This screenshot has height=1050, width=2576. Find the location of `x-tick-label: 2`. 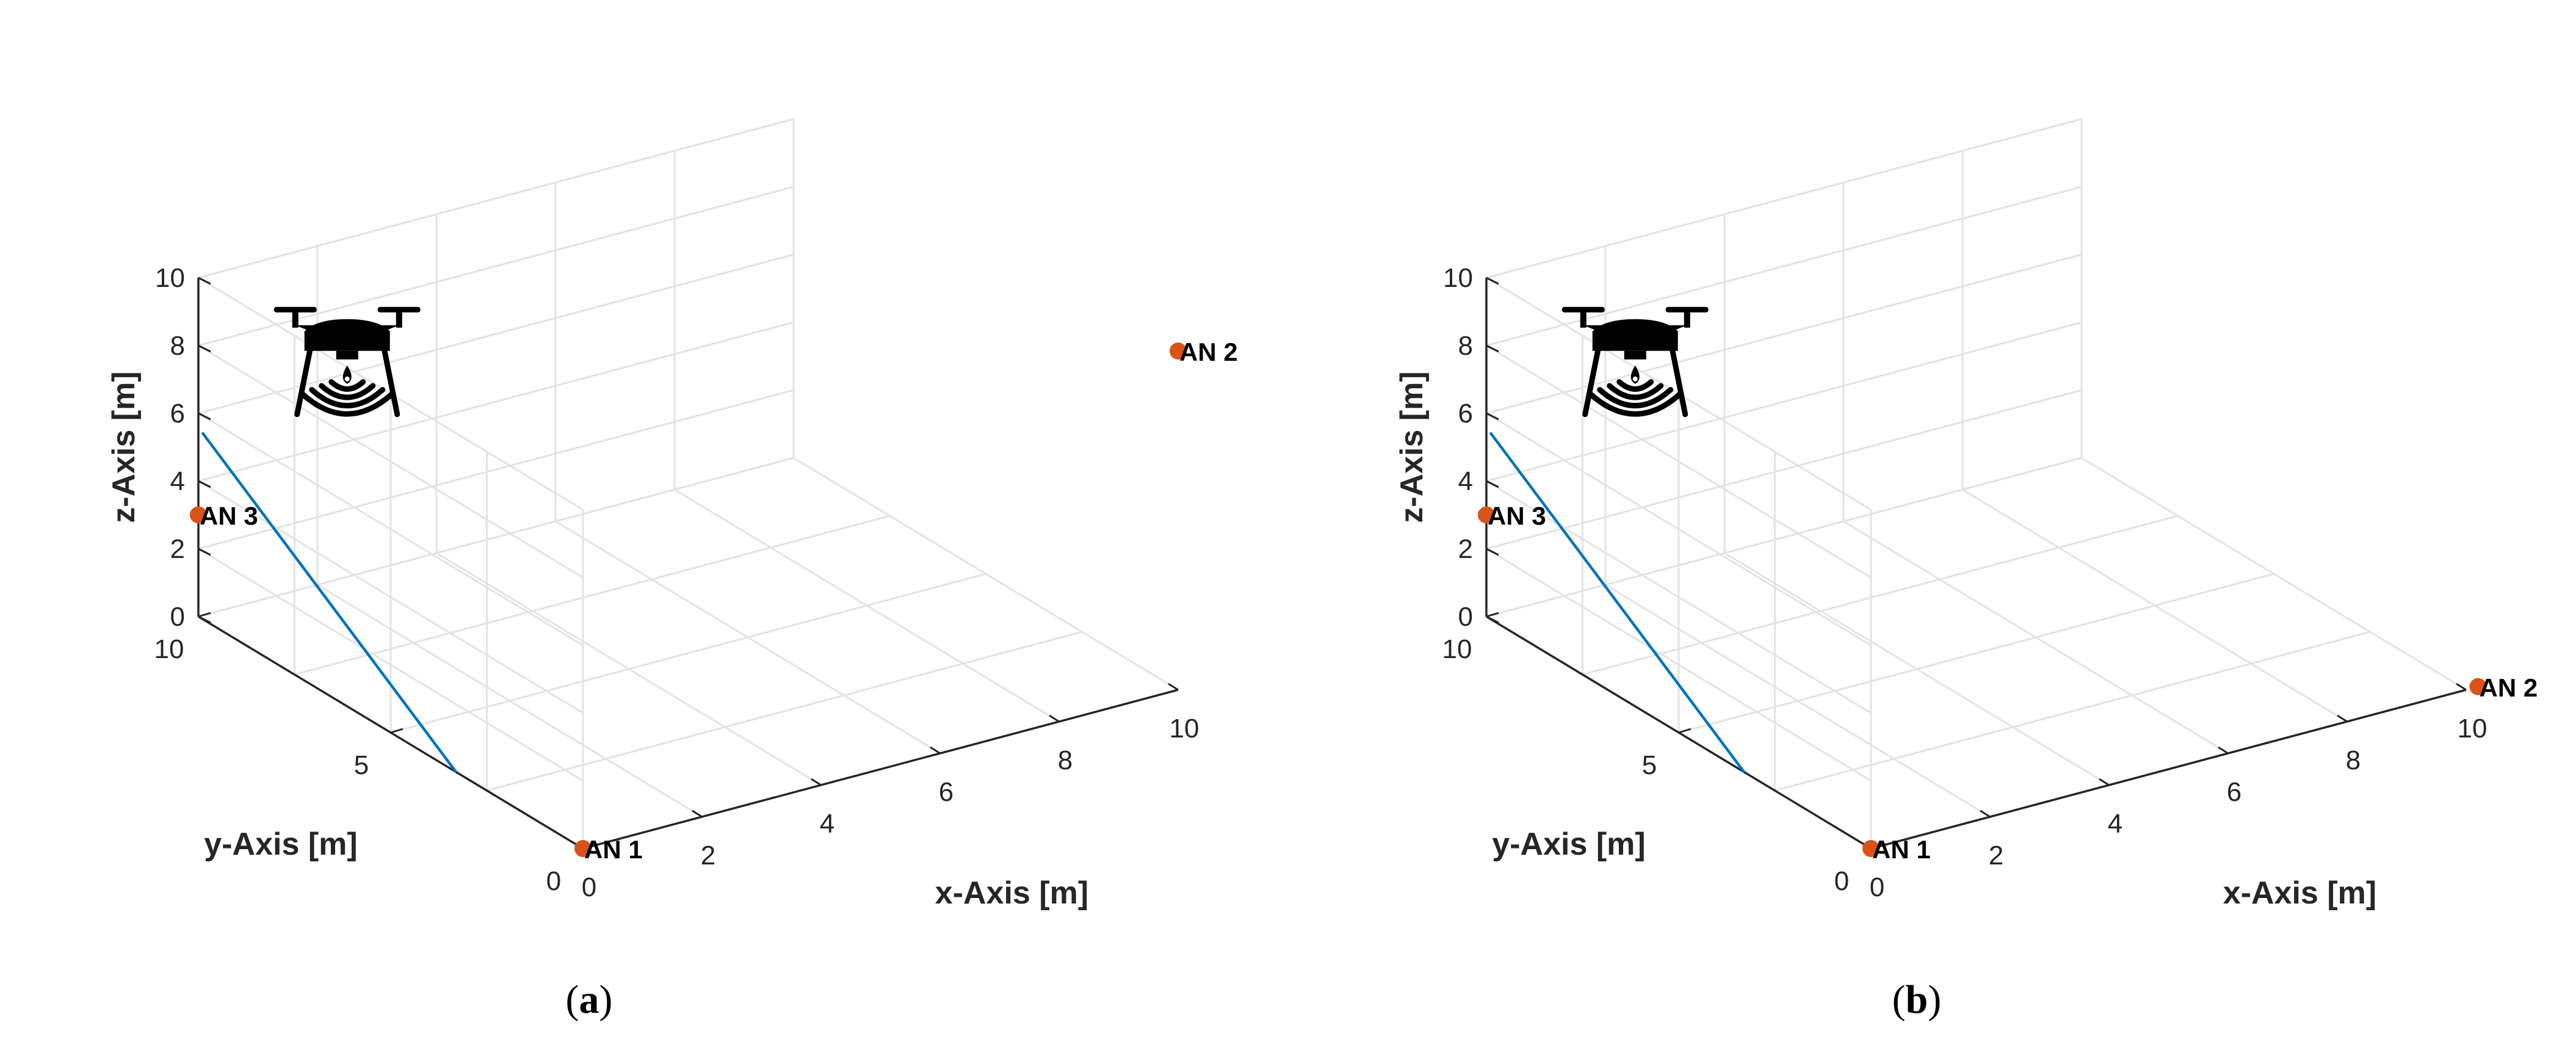

x-tick-label: 2 is located at coordinates (708, 856).